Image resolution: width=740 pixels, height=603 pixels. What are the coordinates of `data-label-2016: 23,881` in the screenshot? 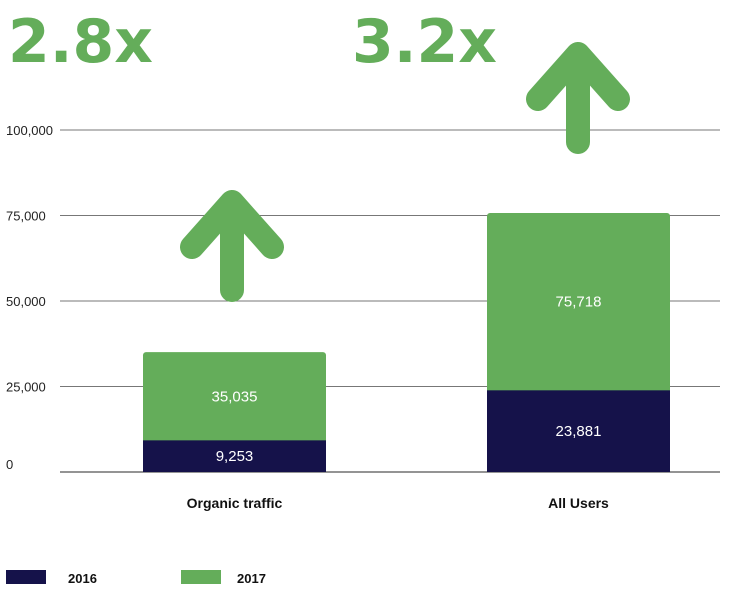 It's located at (579, 431).